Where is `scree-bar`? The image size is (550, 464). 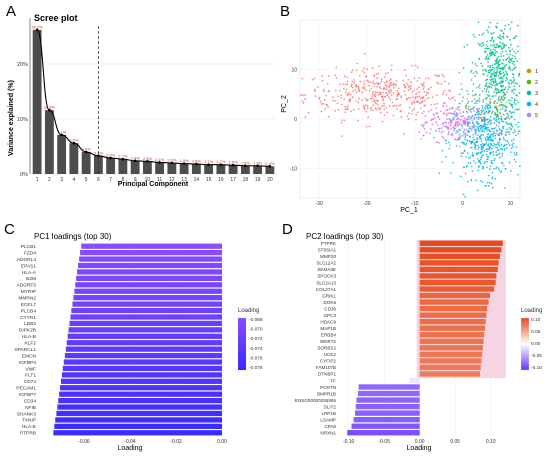
scree-bar is located at coordinates (74, 158).